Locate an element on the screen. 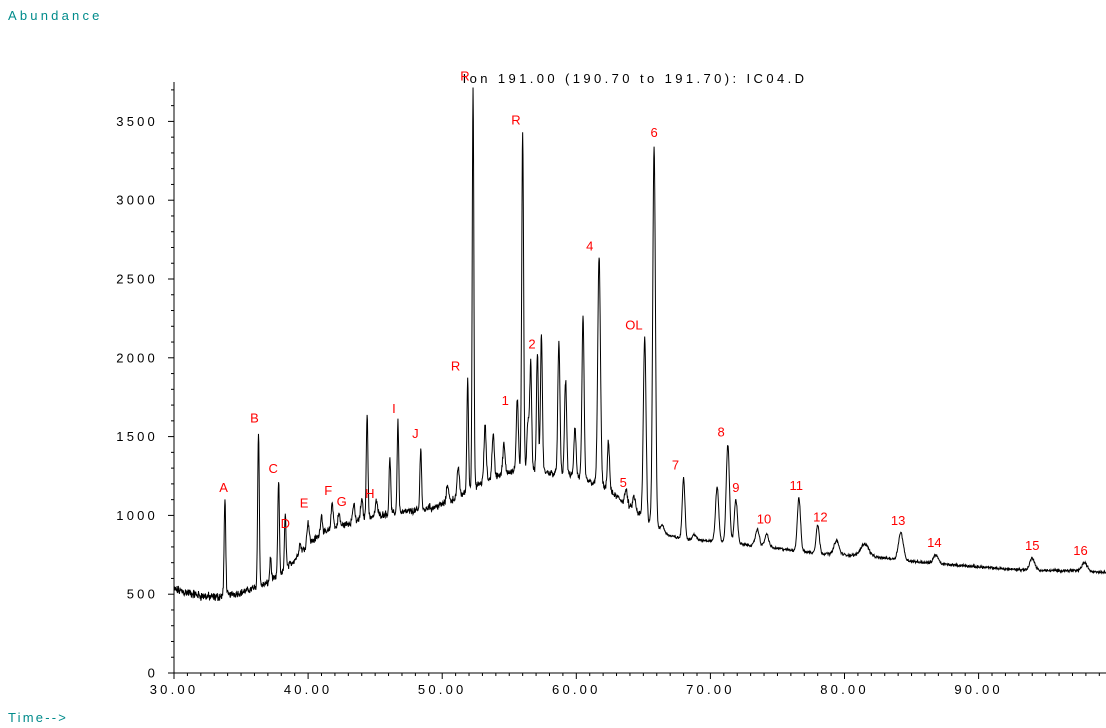 The image size is (1106, 728). peak-label: 4 is located at coordinates (589, 246).